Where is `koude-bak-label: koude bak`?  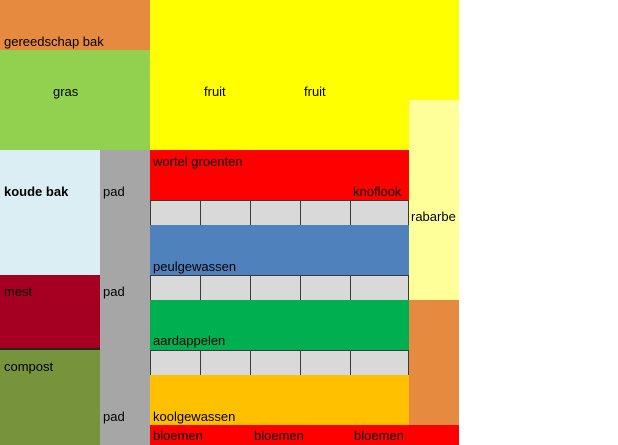
koude-bak-label: koude bak is located at coordinates (36, 191).